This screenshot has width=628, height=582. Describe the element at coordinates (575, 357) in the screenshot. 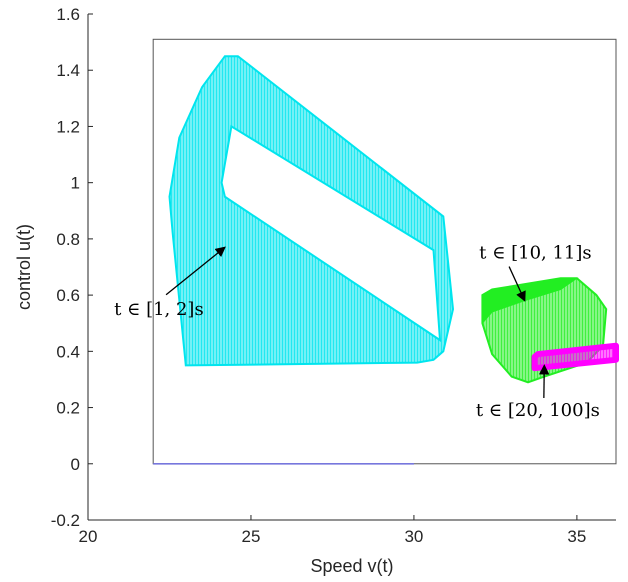

I see `region-2-ring` at that location.